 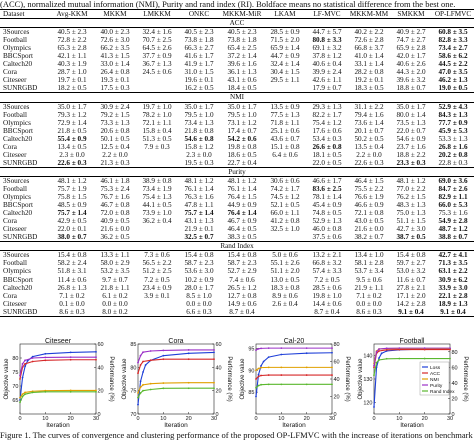 What do you see at coordinates (115, 106) in the screenshot?
I see `value-cell: 30.9 ± 2.4` at bounding box center [115, 106].